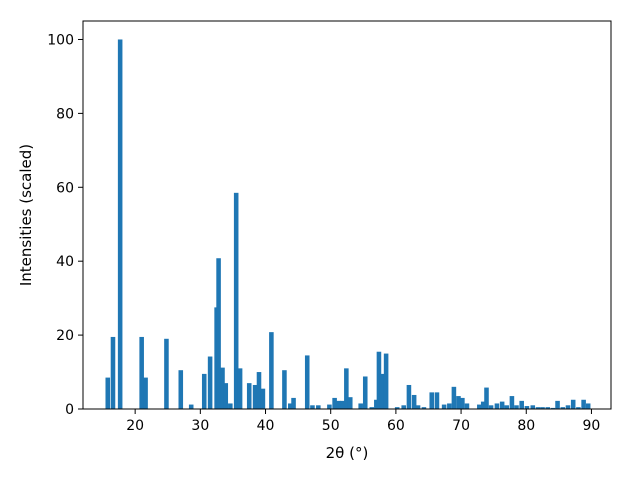  I want to click on x-axis-ticks: 20 30 40 50 60 70 80 90, so click(363, 421).